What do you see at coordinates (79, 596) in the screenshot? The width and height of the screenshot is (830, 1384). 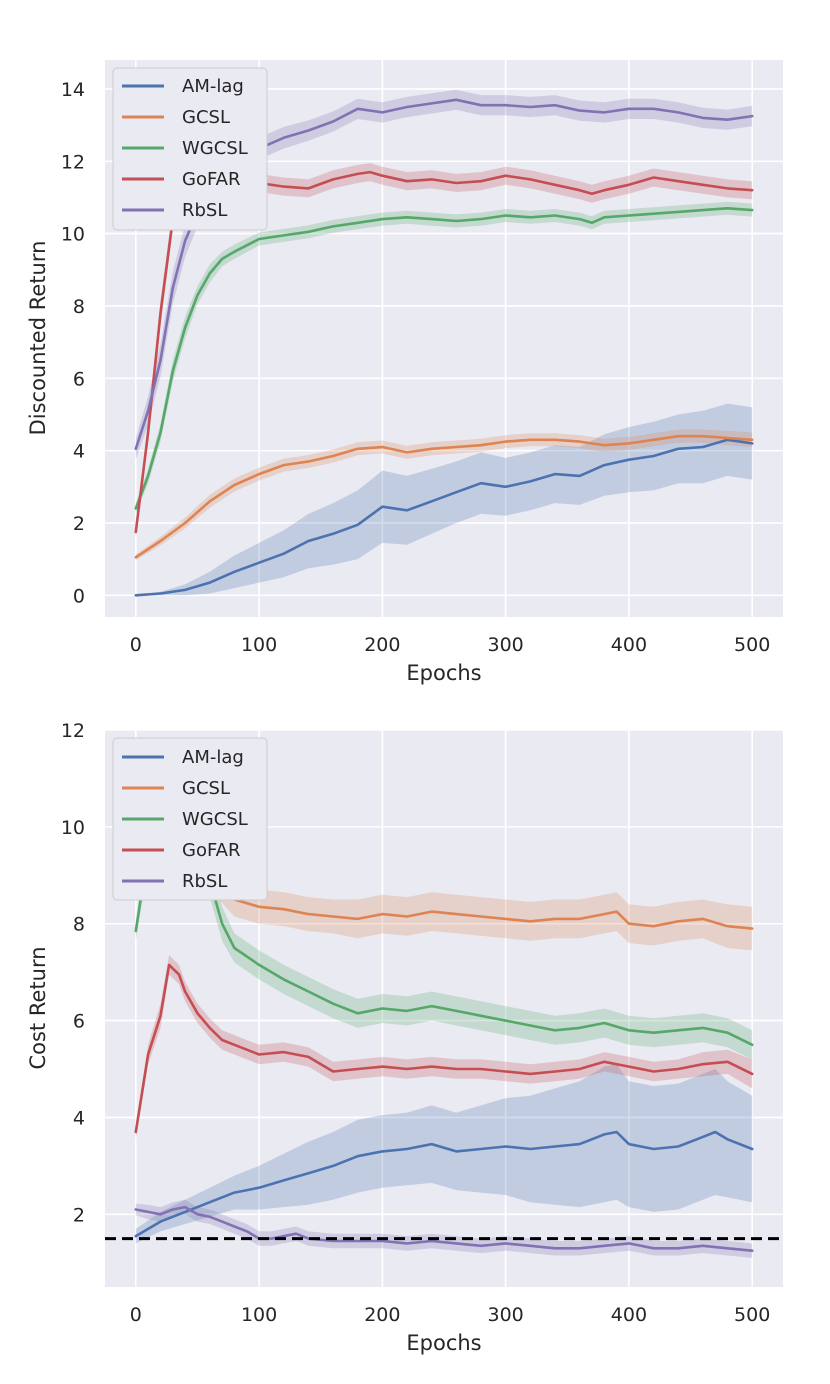 I see `y-tick-label: 0` at bounding box center [79, 596].